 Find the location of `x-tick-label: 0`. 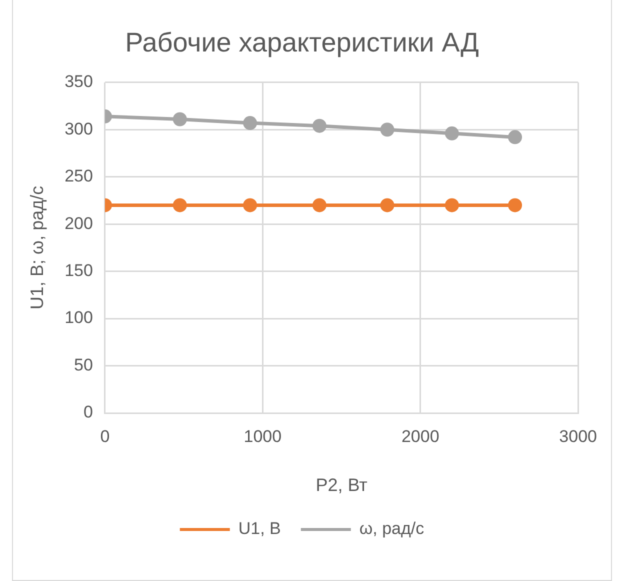

x-tick-label: 0 is located at coordinates (105, 436).